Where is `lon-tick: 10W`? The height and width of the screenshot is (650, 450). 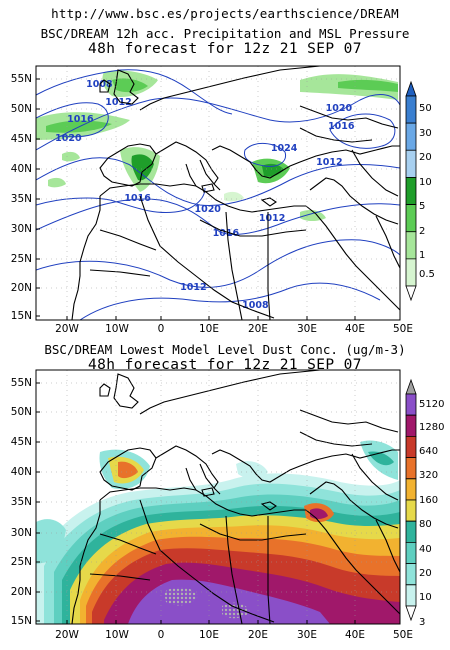
lon-tick: 10W is located at coordinates (117, 635).